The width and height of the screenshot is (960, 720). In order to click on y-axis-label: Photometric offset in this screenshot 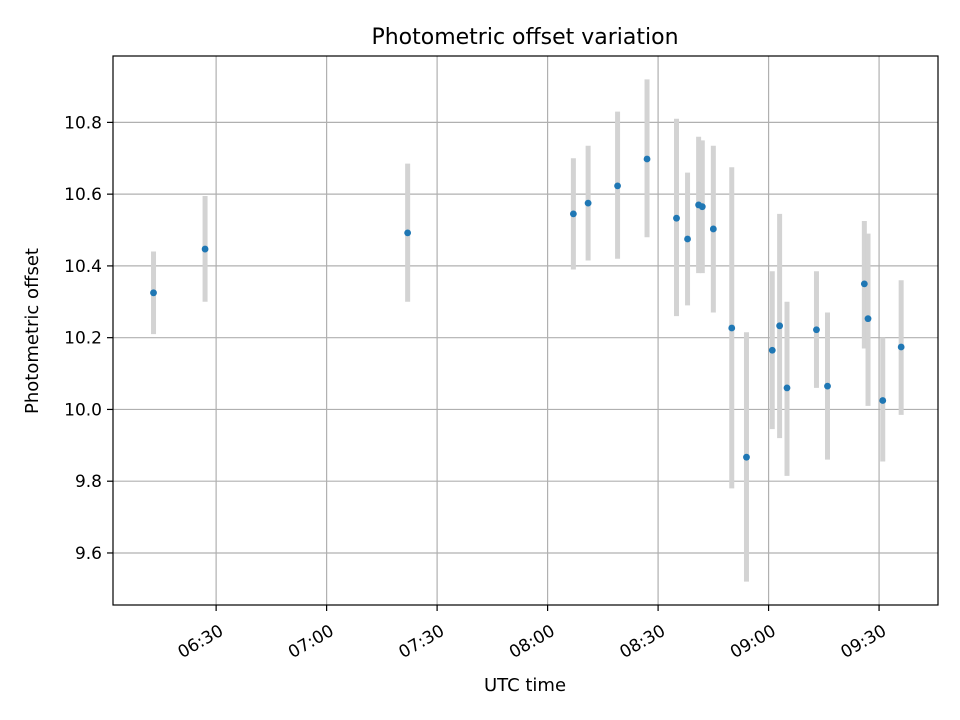, I will do `click(32, 331)`.